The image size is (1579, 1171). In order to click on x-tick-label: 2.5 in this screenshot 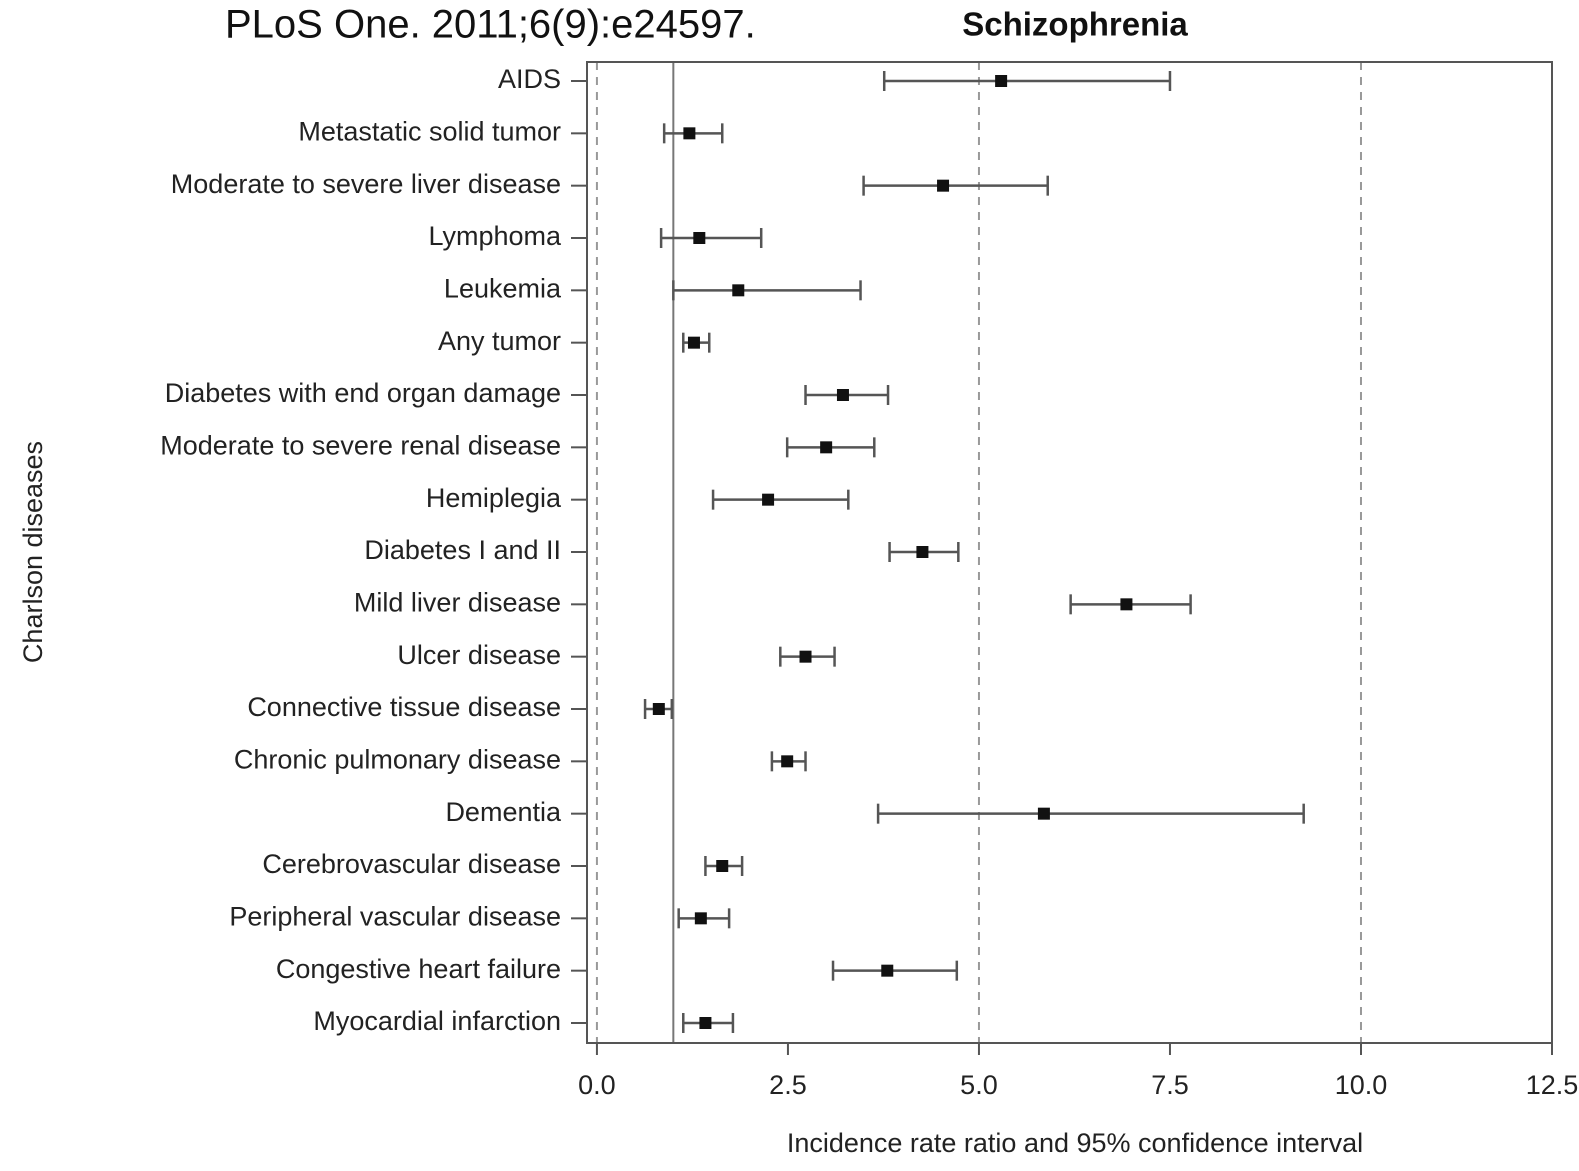, I will do `click(788, 1085)`.